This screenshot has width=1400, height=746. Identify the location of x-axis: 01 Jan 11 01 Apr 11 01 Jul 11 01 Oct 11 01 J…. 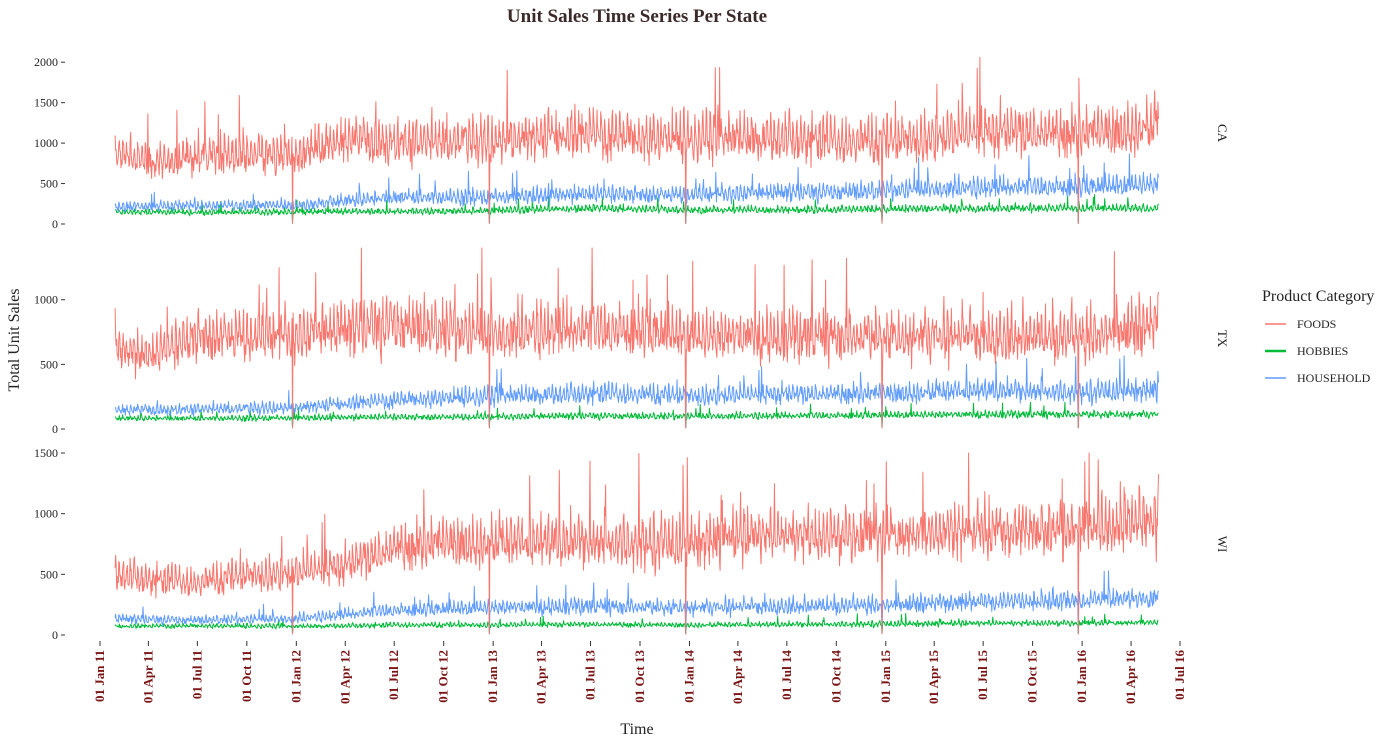
(639, 672).